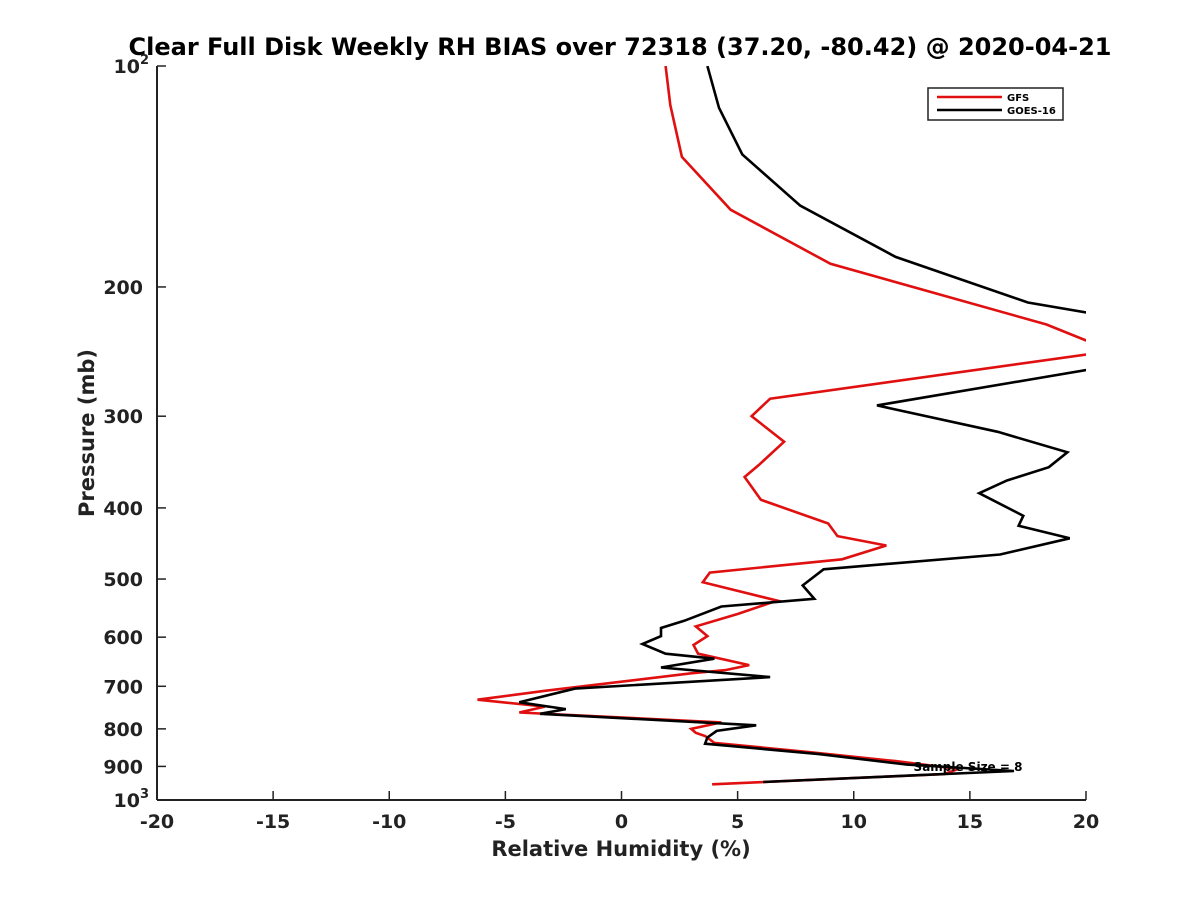 The width and height of the screenshot is (1200, 900). I want to click on y-tick-label: 200, so click(123, 288).